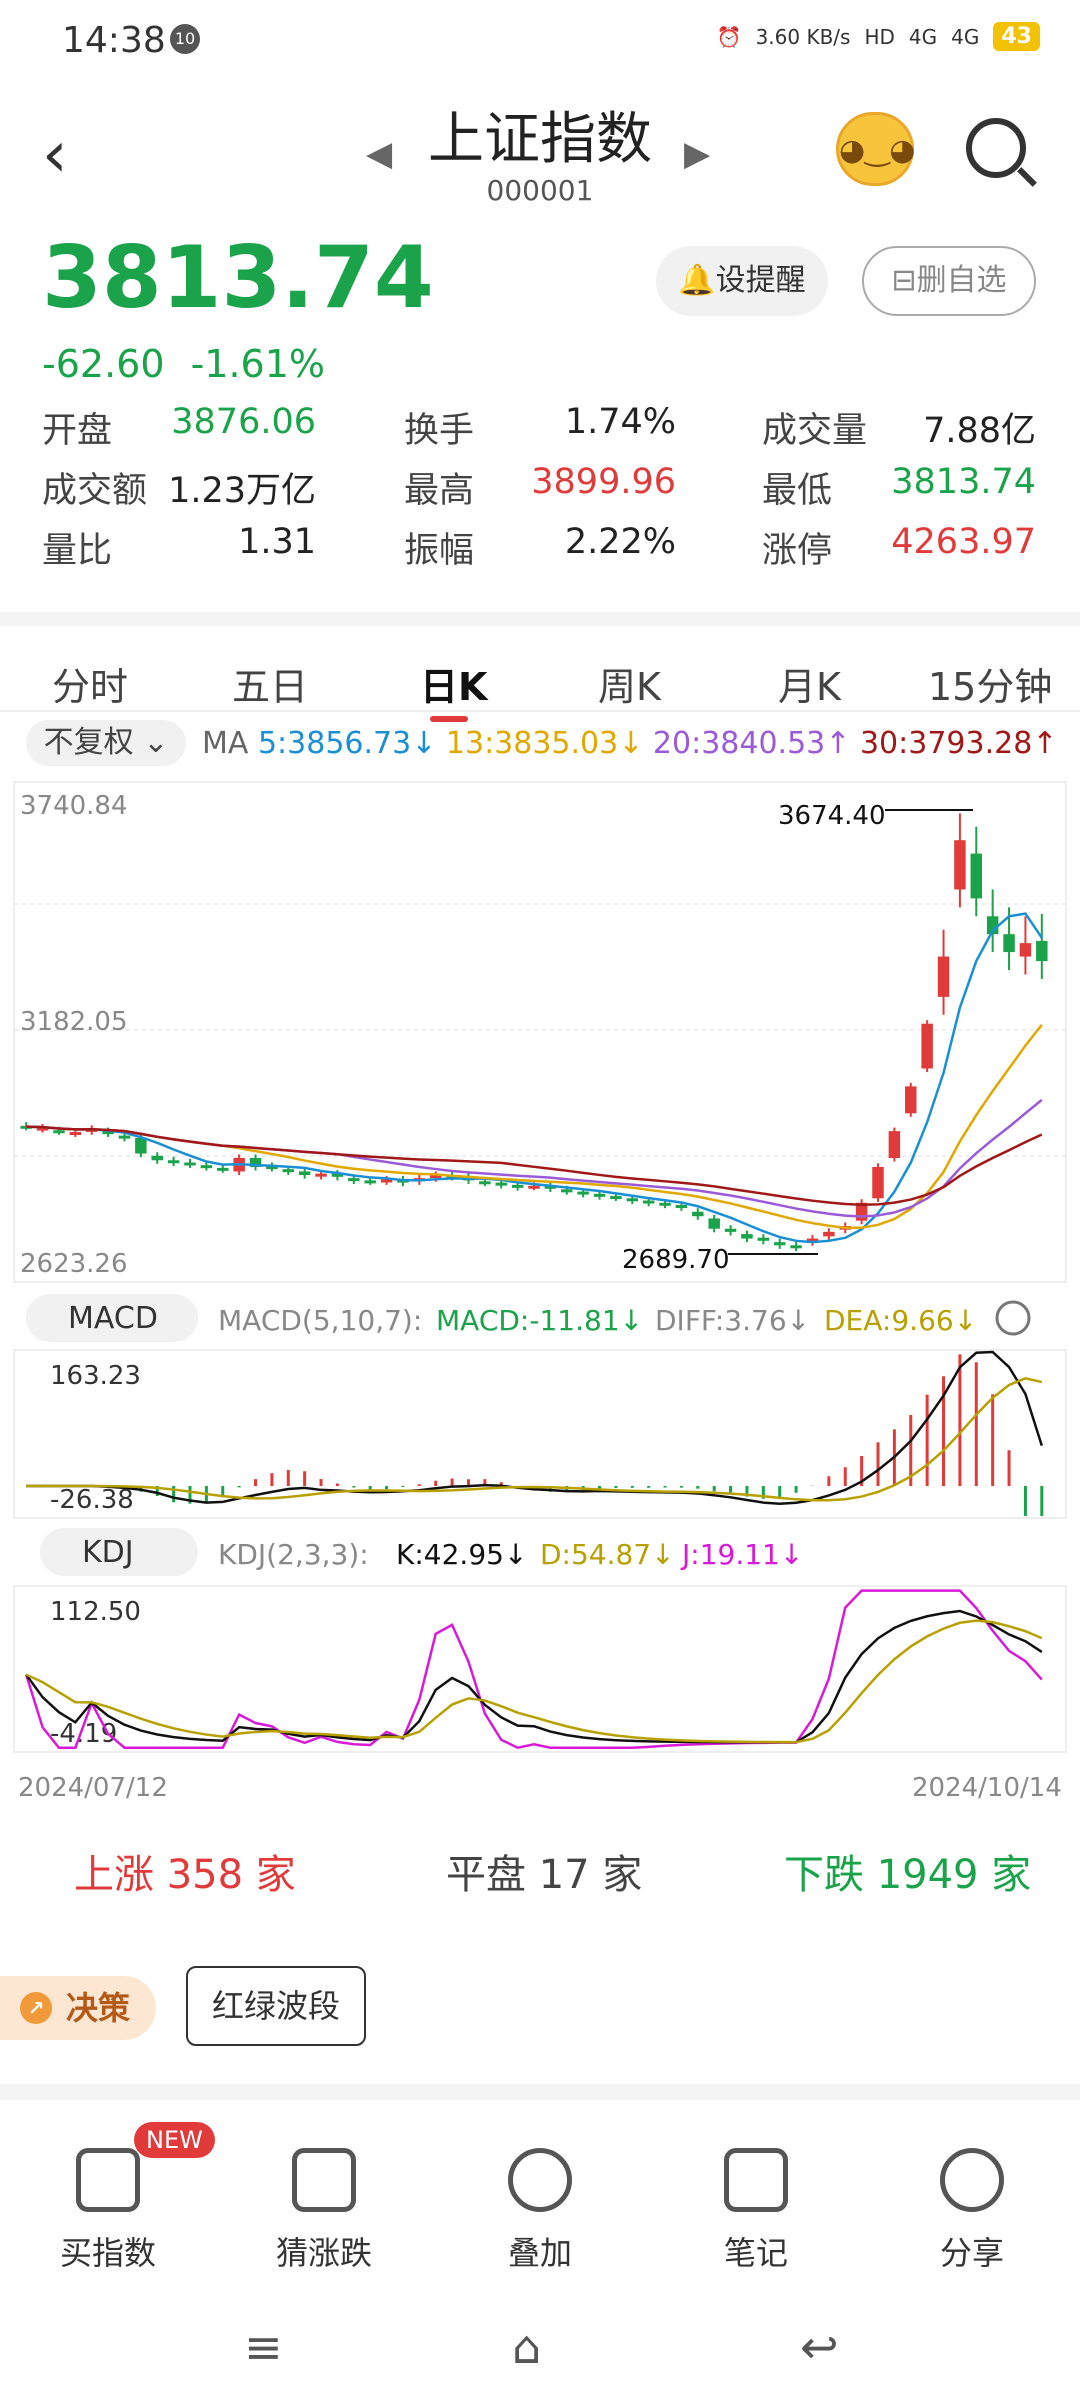 The height and width of the screenshot is (2408, 1080). What do you see at coordinates (741, 1554) in the screenshot?
I see `j-value: J:19.11↓` at bounding box center [741, 1554].